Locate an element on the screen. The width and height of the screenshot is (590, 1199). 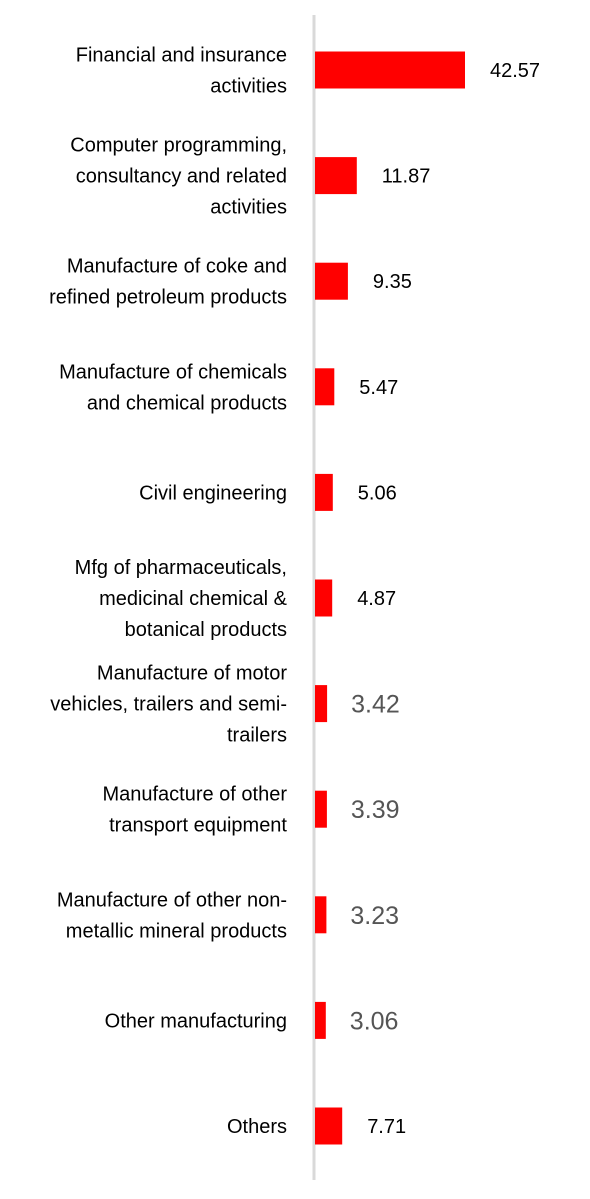
category-label-line: Other manufacturing is located at coordinates (196, 1021).